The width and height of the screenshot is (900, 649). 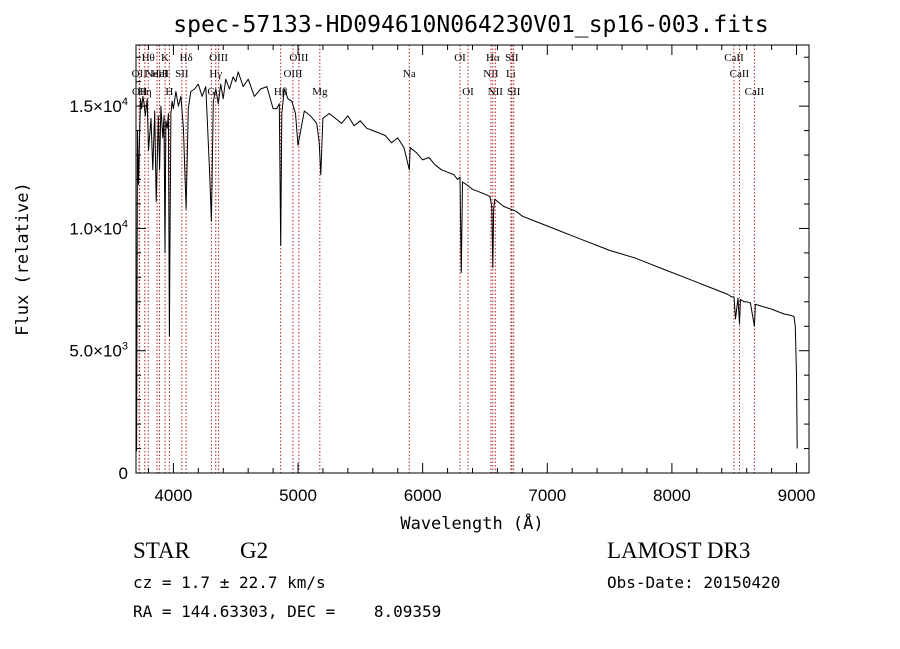 What do you see at coordinates (755, 92) in the screenshot?
I see `marker-label-28: CaII` at bounding box center [755, 92].